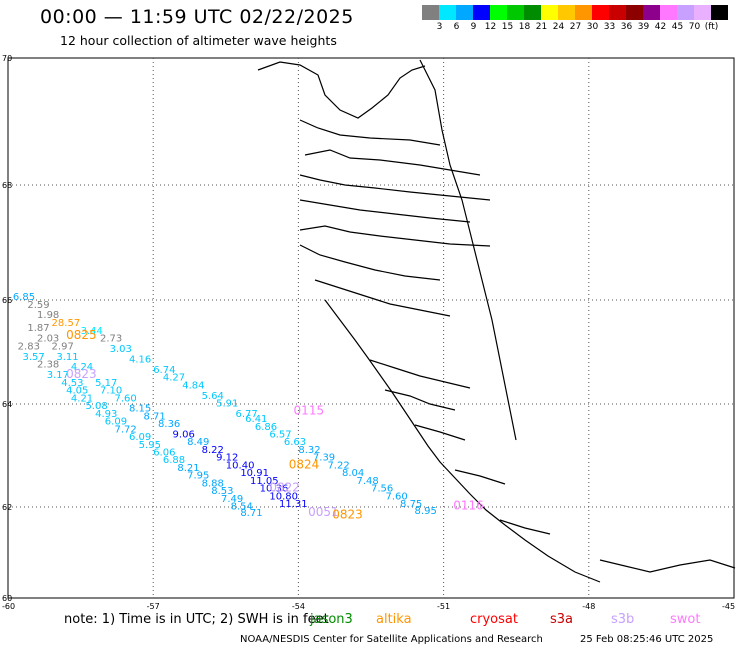 Image resolution: width=740 pixels, height=650 pixels. Describe the element at coordinates (367, 481) in the screenshot. I see `wave-height-label: 7.48` at that location.